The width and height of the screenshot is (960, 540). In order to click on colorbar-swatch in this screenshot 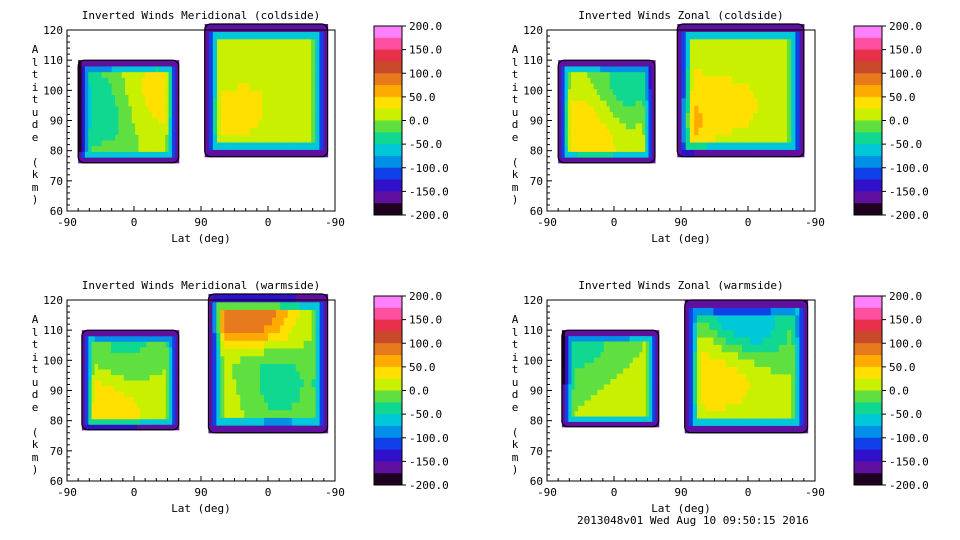, I will do `click(388, 185)`.